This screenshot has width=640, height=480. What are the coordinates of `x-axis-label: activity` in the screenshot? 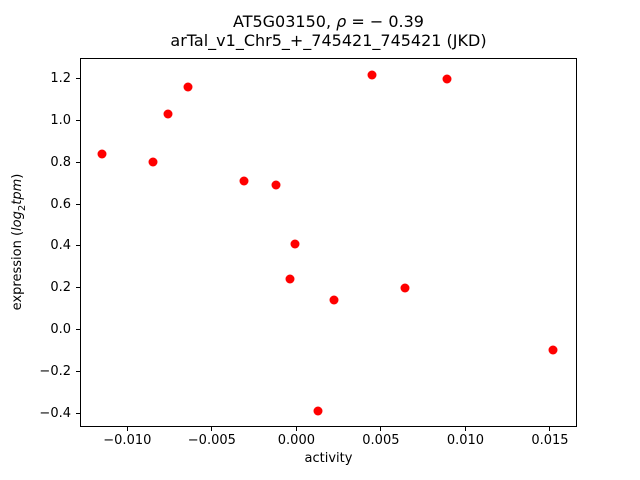 It's located at (328, 458).